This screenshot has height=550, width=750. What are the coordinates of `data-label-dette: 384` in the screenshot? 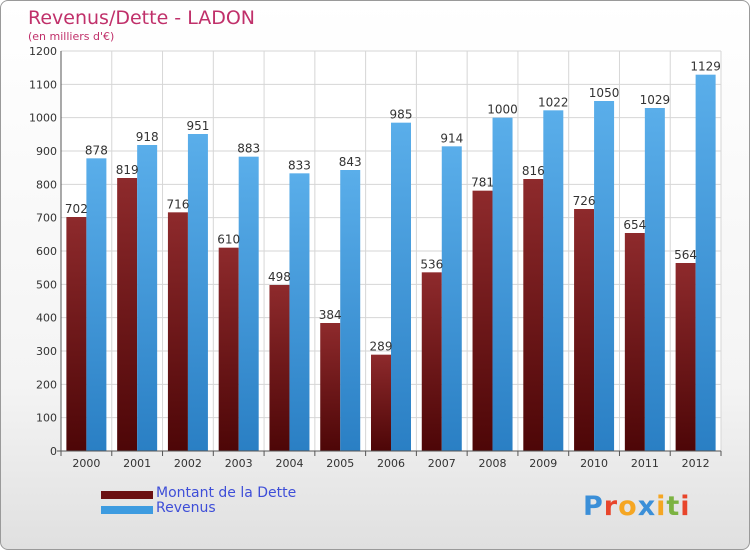 It's located at (330, 315).